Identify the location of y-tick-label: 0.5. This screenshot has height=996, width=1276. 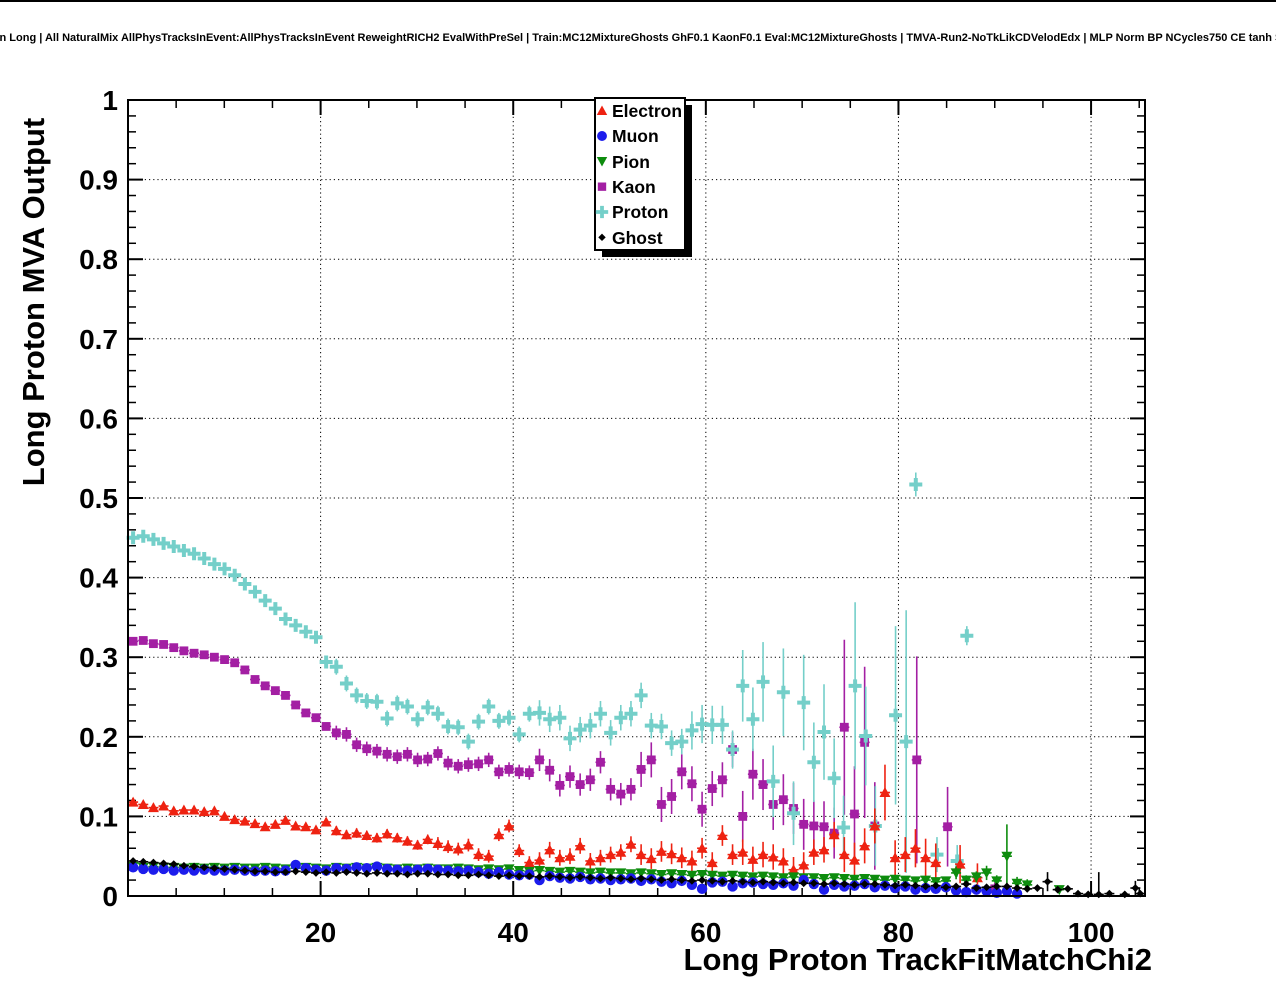
(98, 498).